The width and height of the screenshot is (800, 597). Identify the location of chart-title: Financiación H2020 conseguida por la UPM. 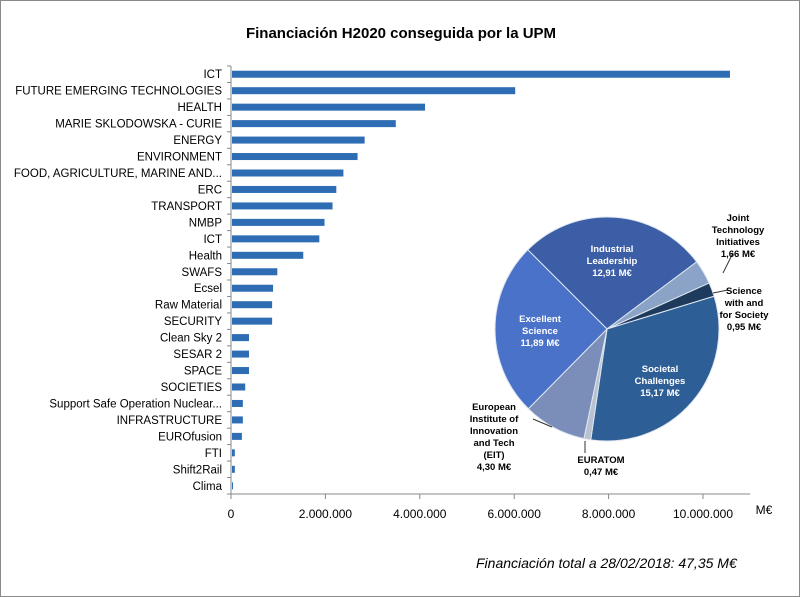
(401, 33).